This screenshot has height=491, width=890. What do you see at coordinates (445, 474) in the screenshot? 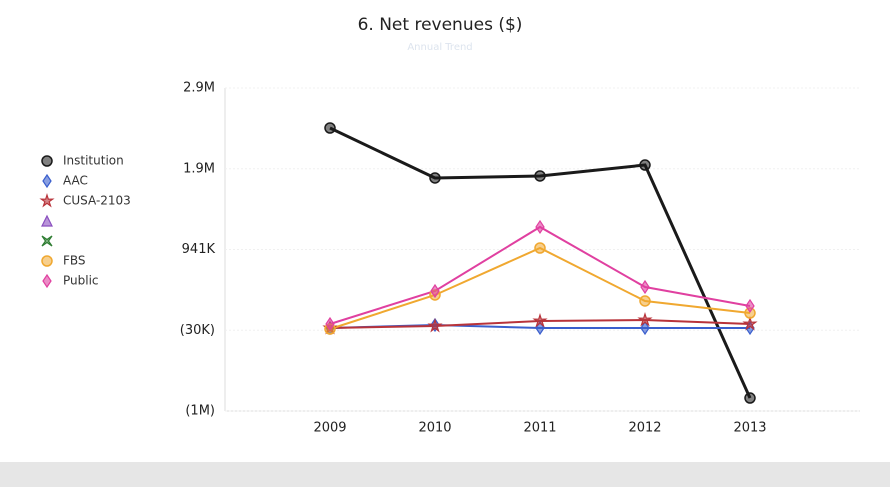
I see `footer-band` at bounding box center [445, 474].